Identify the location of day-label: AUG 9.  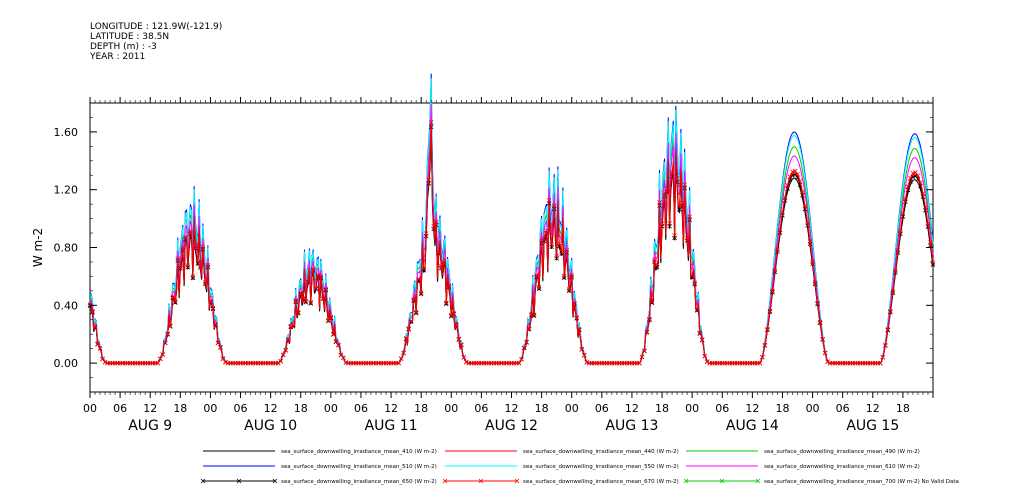
(150, 426).